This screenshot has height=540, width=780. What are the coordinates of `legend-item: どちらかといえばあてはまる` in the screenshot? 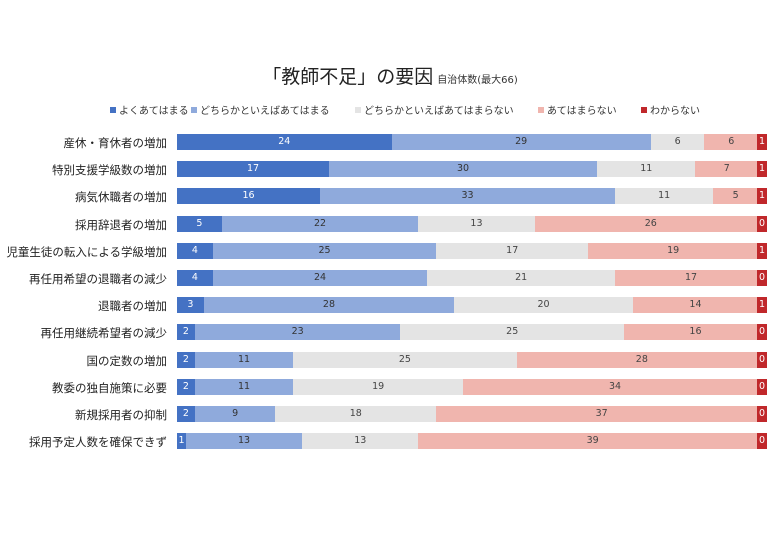 It's located at (260, 109).